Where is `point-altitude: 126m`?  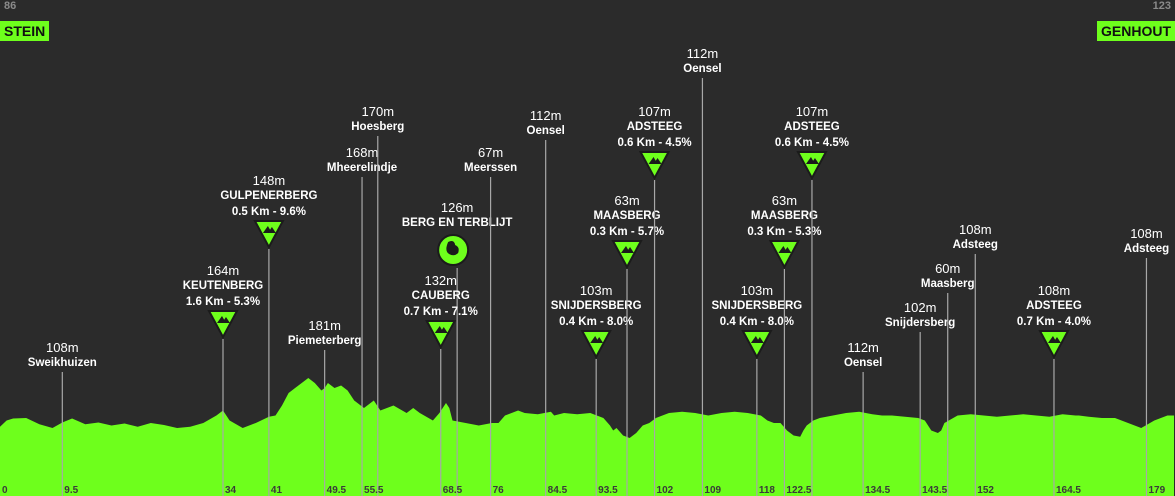 point-altitude: 126m is located at coordinates (457, 207).